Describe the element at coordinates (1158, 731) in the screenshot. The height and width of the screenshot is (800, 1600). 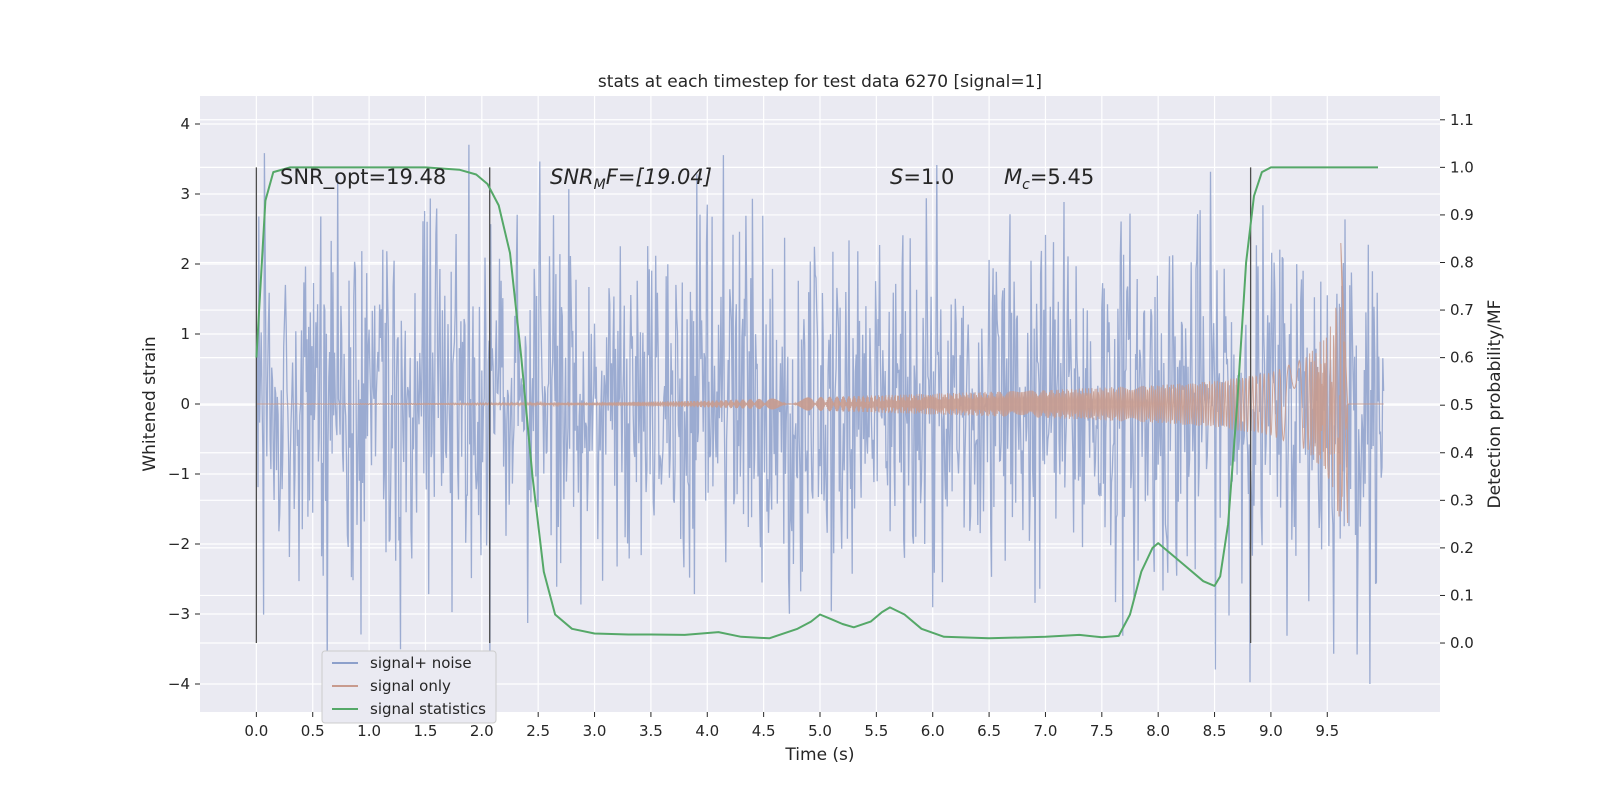
I see `x-tick-label-16: 8.0` at that location.